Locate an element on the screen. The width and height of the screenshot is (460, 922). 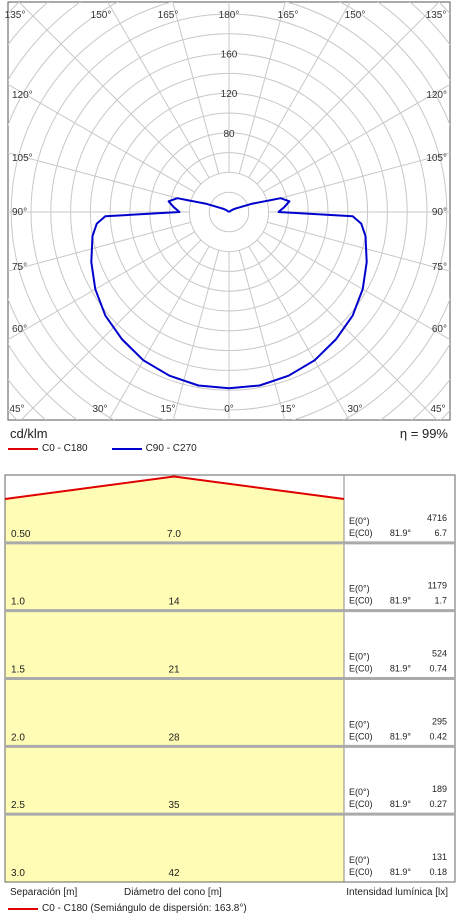
cone-legend-swatch is located at coordinates (23, 908).